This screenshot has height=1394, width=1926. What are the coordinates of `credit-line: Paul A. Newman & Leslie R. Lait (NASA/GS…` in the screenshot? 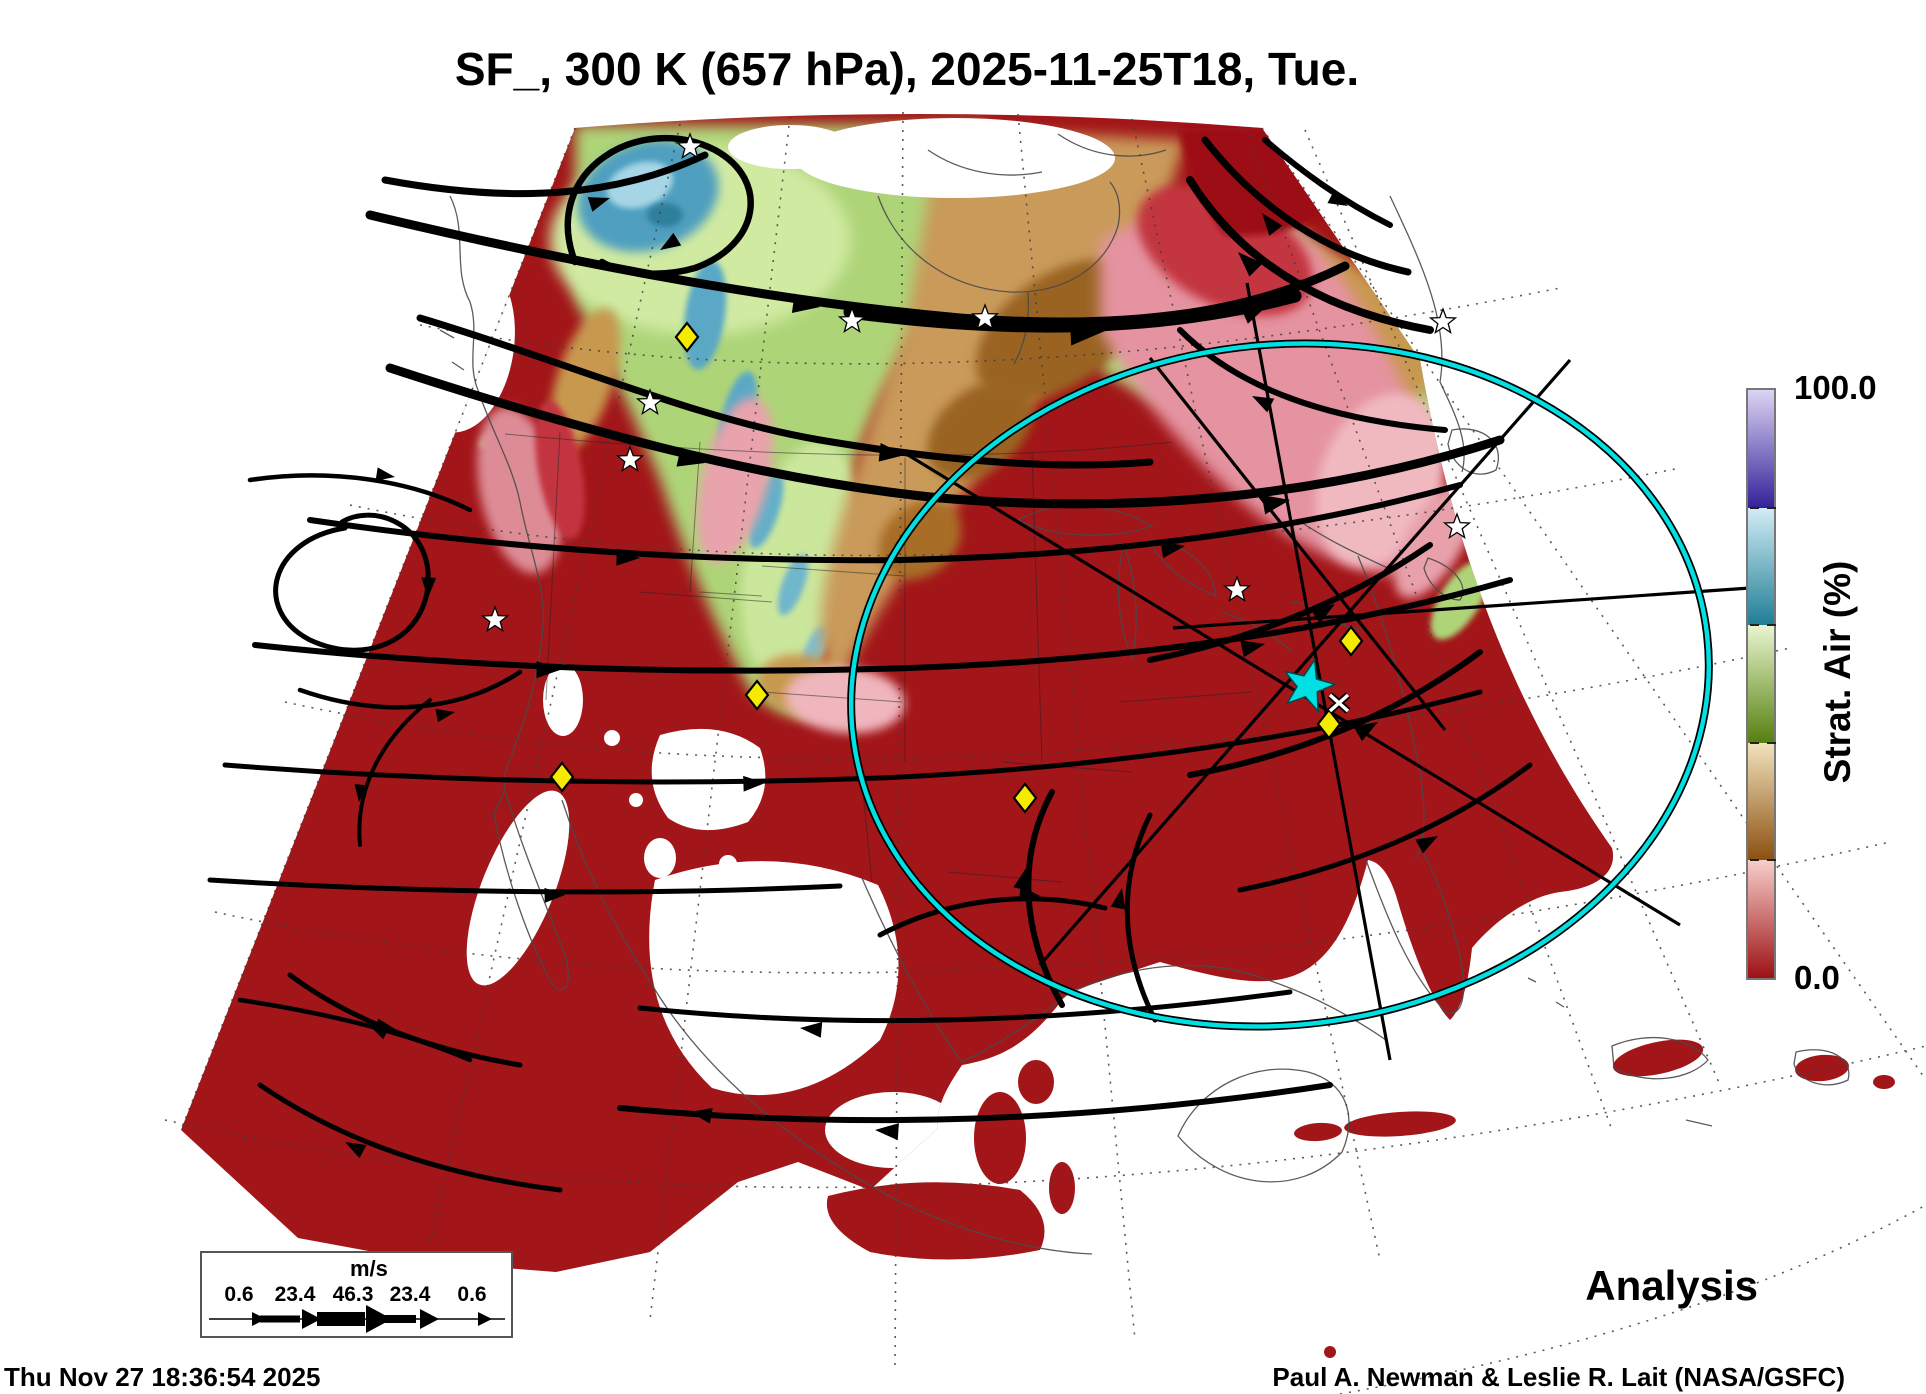 It's located at (1558, 1377).